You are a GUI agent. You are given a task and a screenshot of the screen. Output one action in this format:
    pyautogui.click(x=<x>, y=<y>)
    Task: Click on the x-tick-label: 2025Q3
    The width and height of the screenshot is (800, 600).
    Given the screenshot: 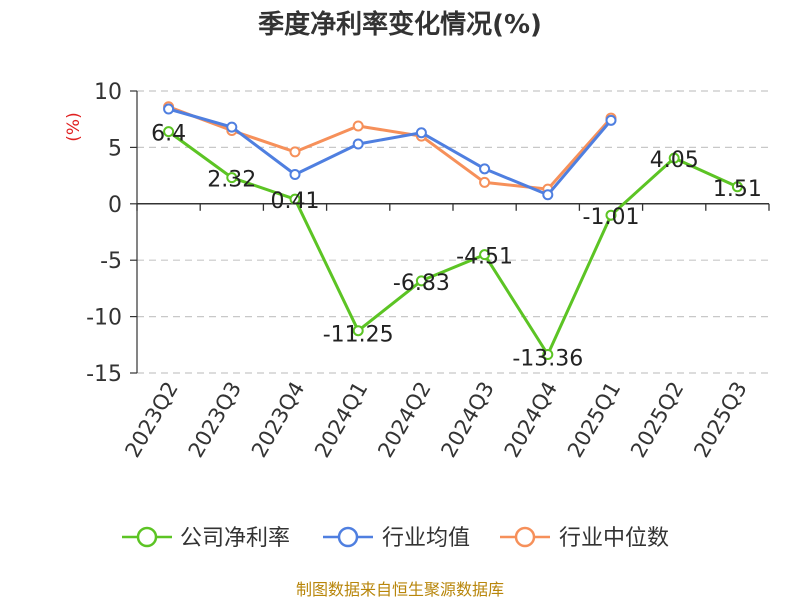 What is the action you would take?
    pyautogui.click(x=720, y=420)
    